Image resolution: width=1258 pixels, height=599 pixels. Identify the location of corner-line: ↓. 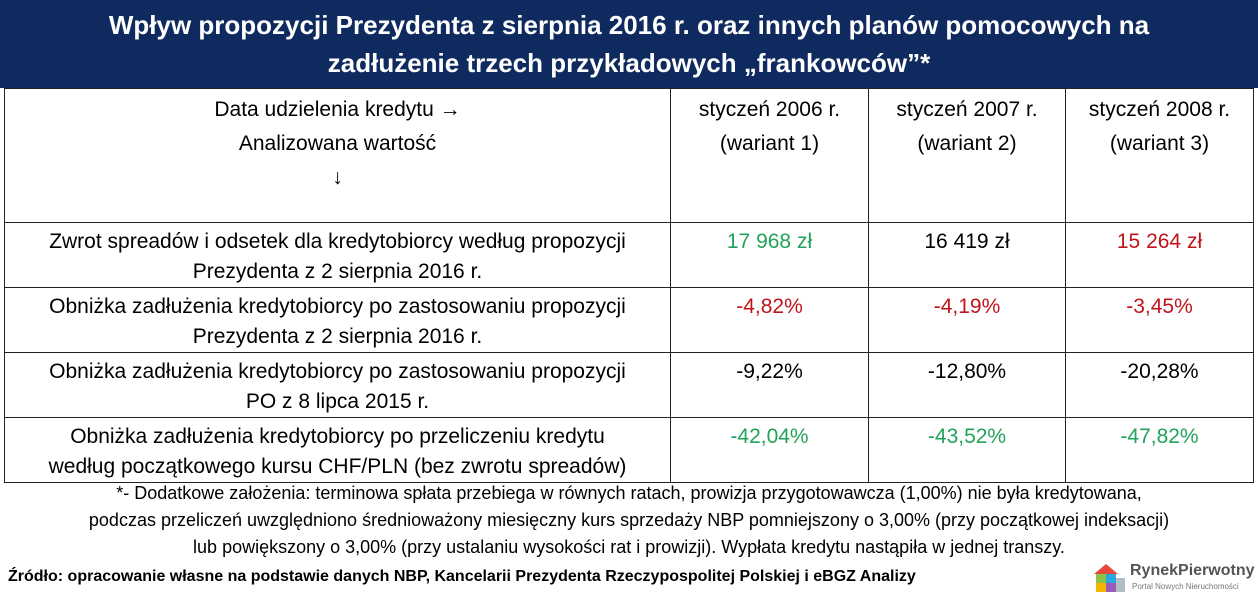
(337, 177).